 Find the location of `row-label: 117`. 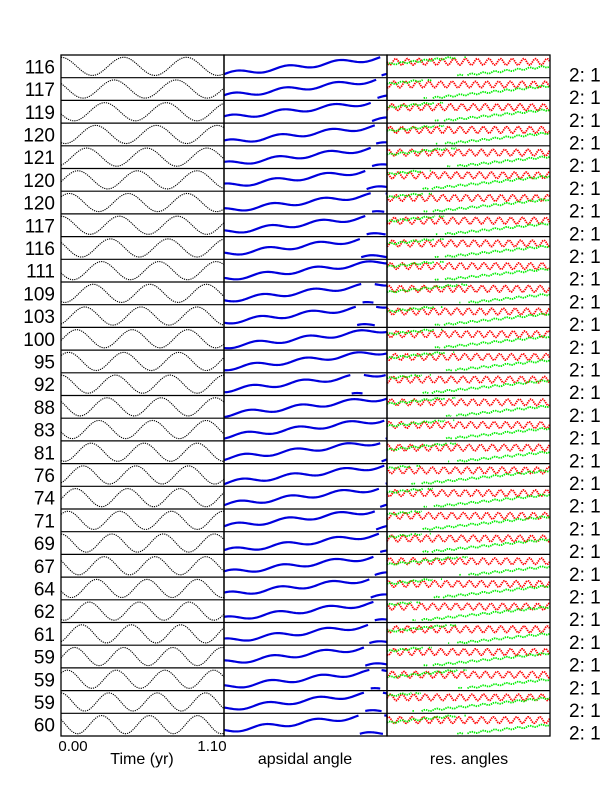

row-label: 117 is located at coordinates (40, 226).